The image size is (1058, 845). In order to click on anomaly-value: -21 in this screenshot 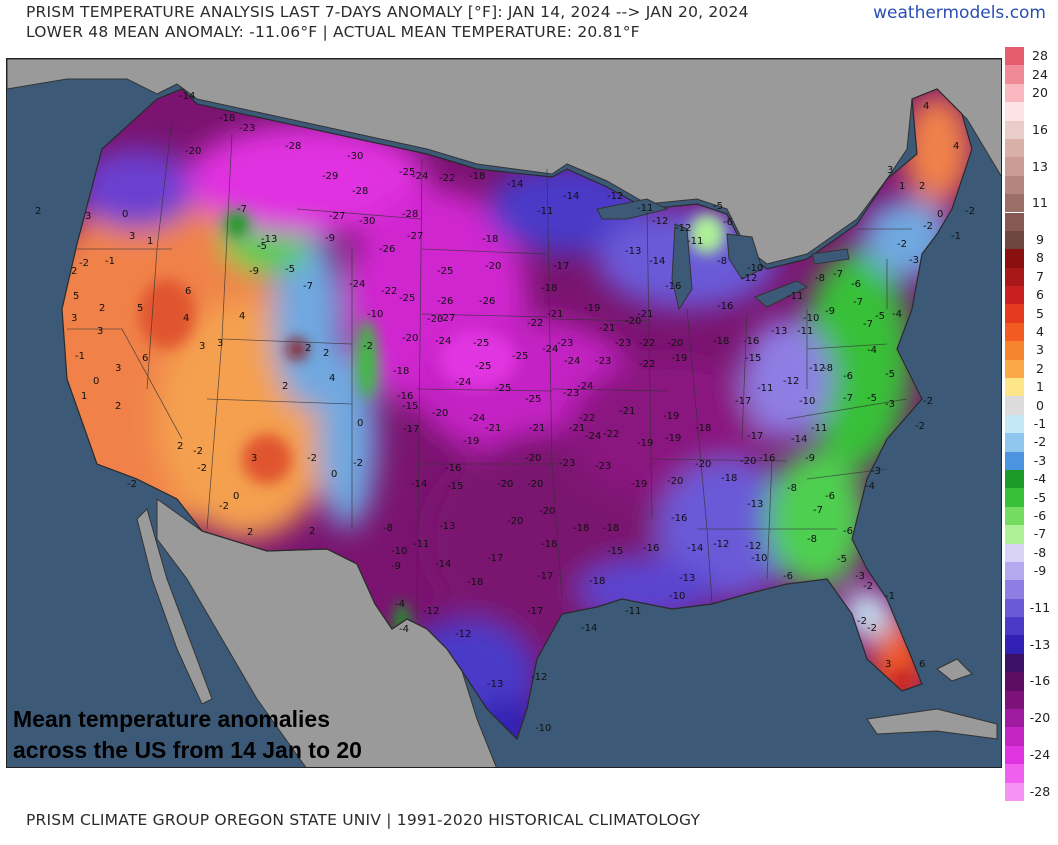, I will do `click(627, 411)`.